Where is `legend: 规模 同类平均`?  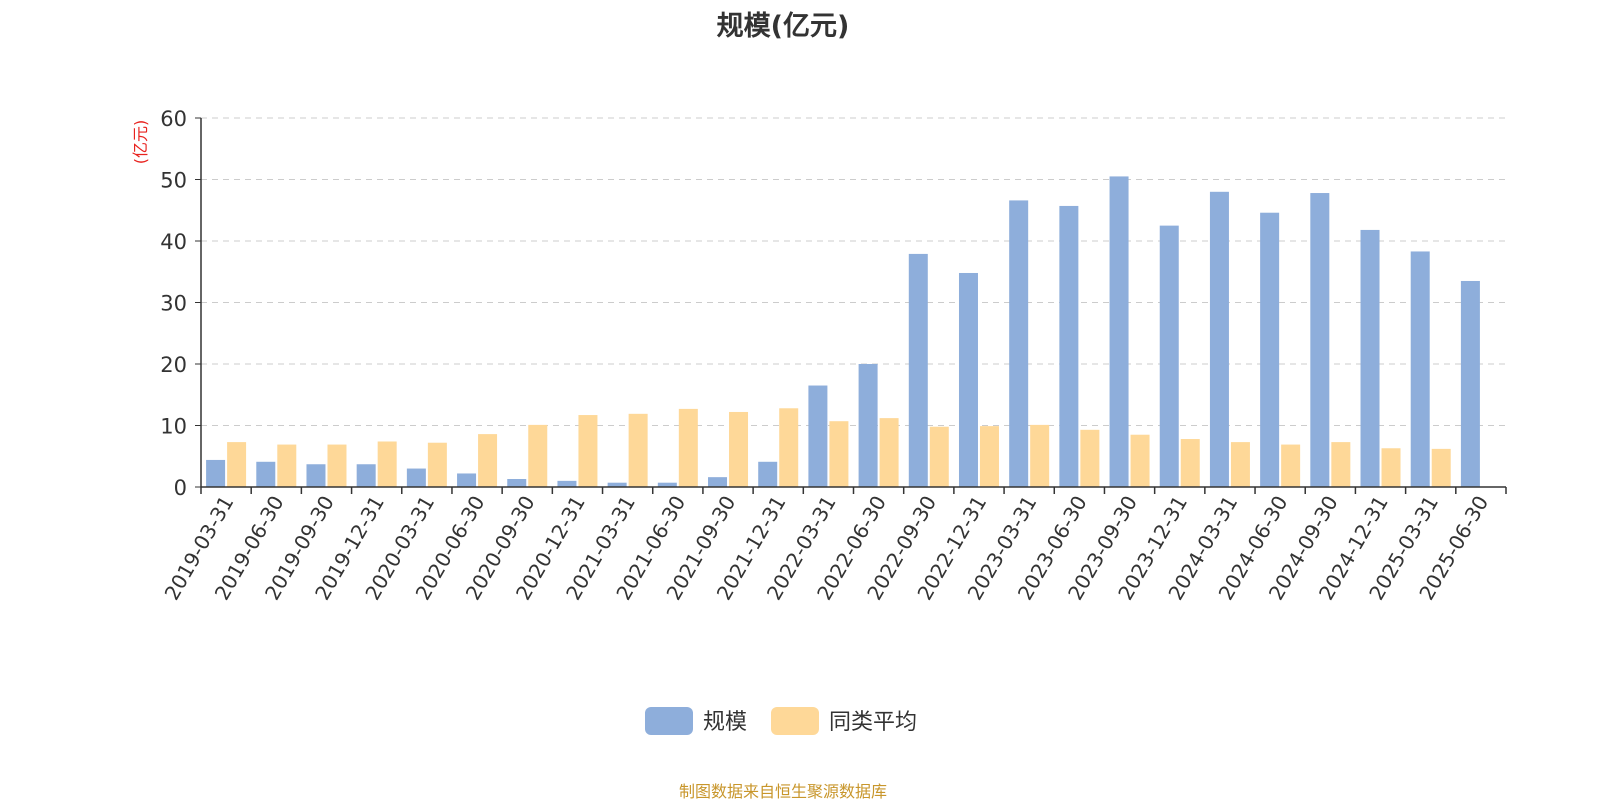 legend: 规模 同类平均 is located at coordinates (781, 721).